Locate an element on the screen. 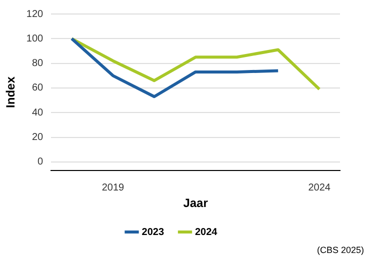 This screenshot has width=370, height=261. y-tick-label: 20 is located at coordinates (38, 138).